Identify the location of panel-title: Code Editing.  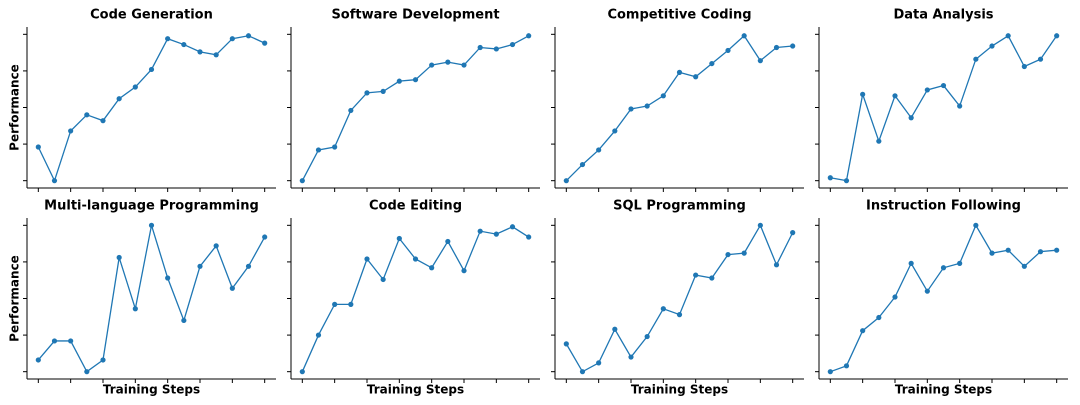
(415, 206).